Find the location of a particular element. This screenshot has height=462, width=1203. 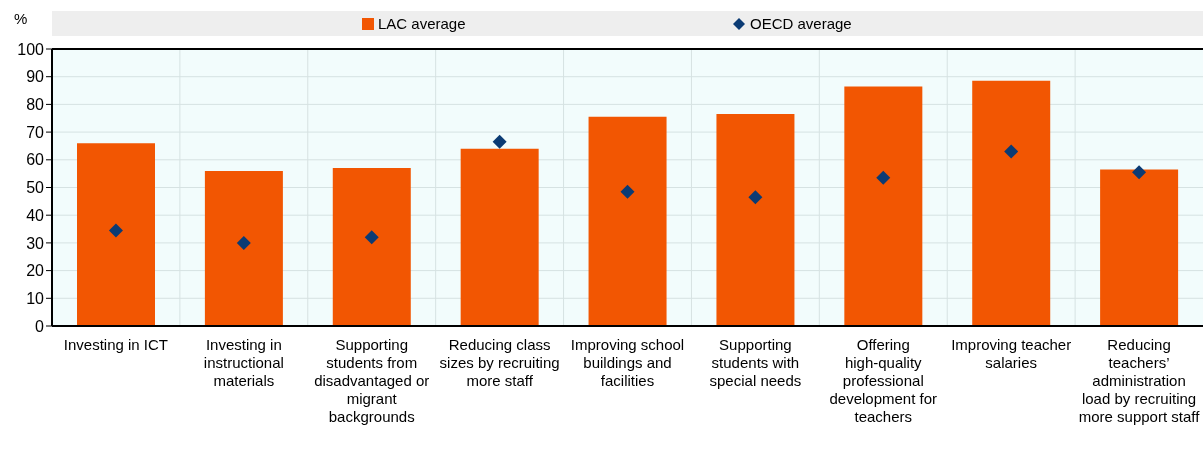

y-tick-label: 70 is located at coordinates (35, 132).